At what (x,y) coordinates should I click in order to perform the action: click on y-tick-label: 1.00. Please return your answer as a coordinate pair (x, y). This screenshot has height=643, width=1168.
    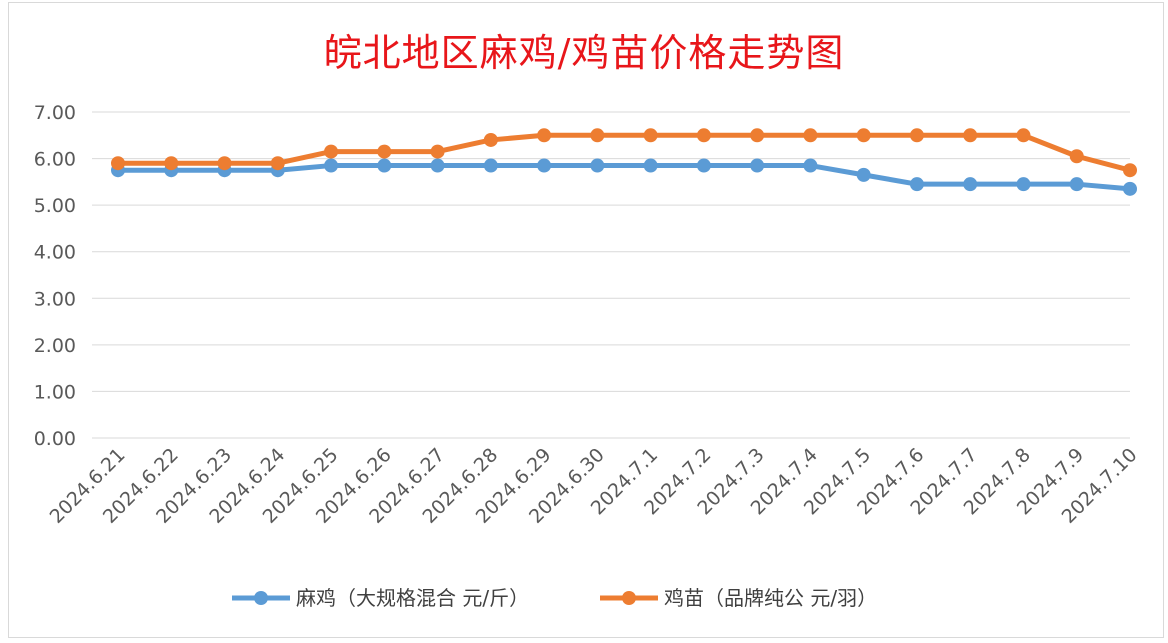
    Looking at the image, I should click on (55, 392).